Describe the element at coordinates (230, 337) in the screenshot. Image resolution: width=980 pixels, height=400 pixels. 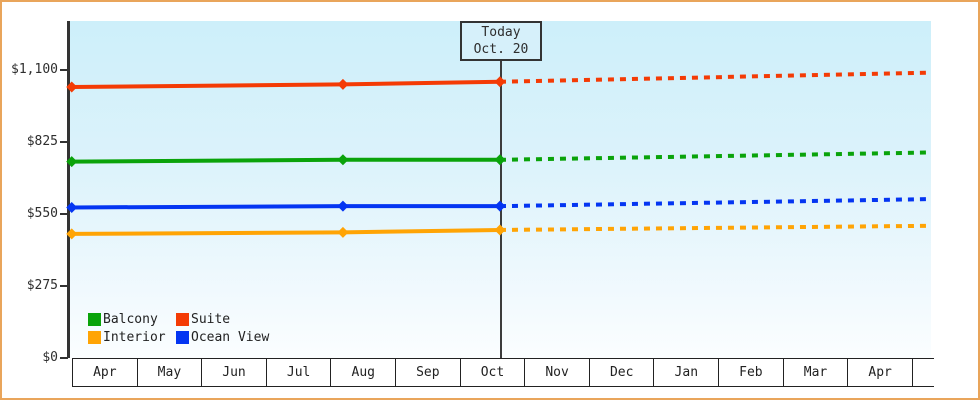
I see `legend-label: Ocean View` at that location.